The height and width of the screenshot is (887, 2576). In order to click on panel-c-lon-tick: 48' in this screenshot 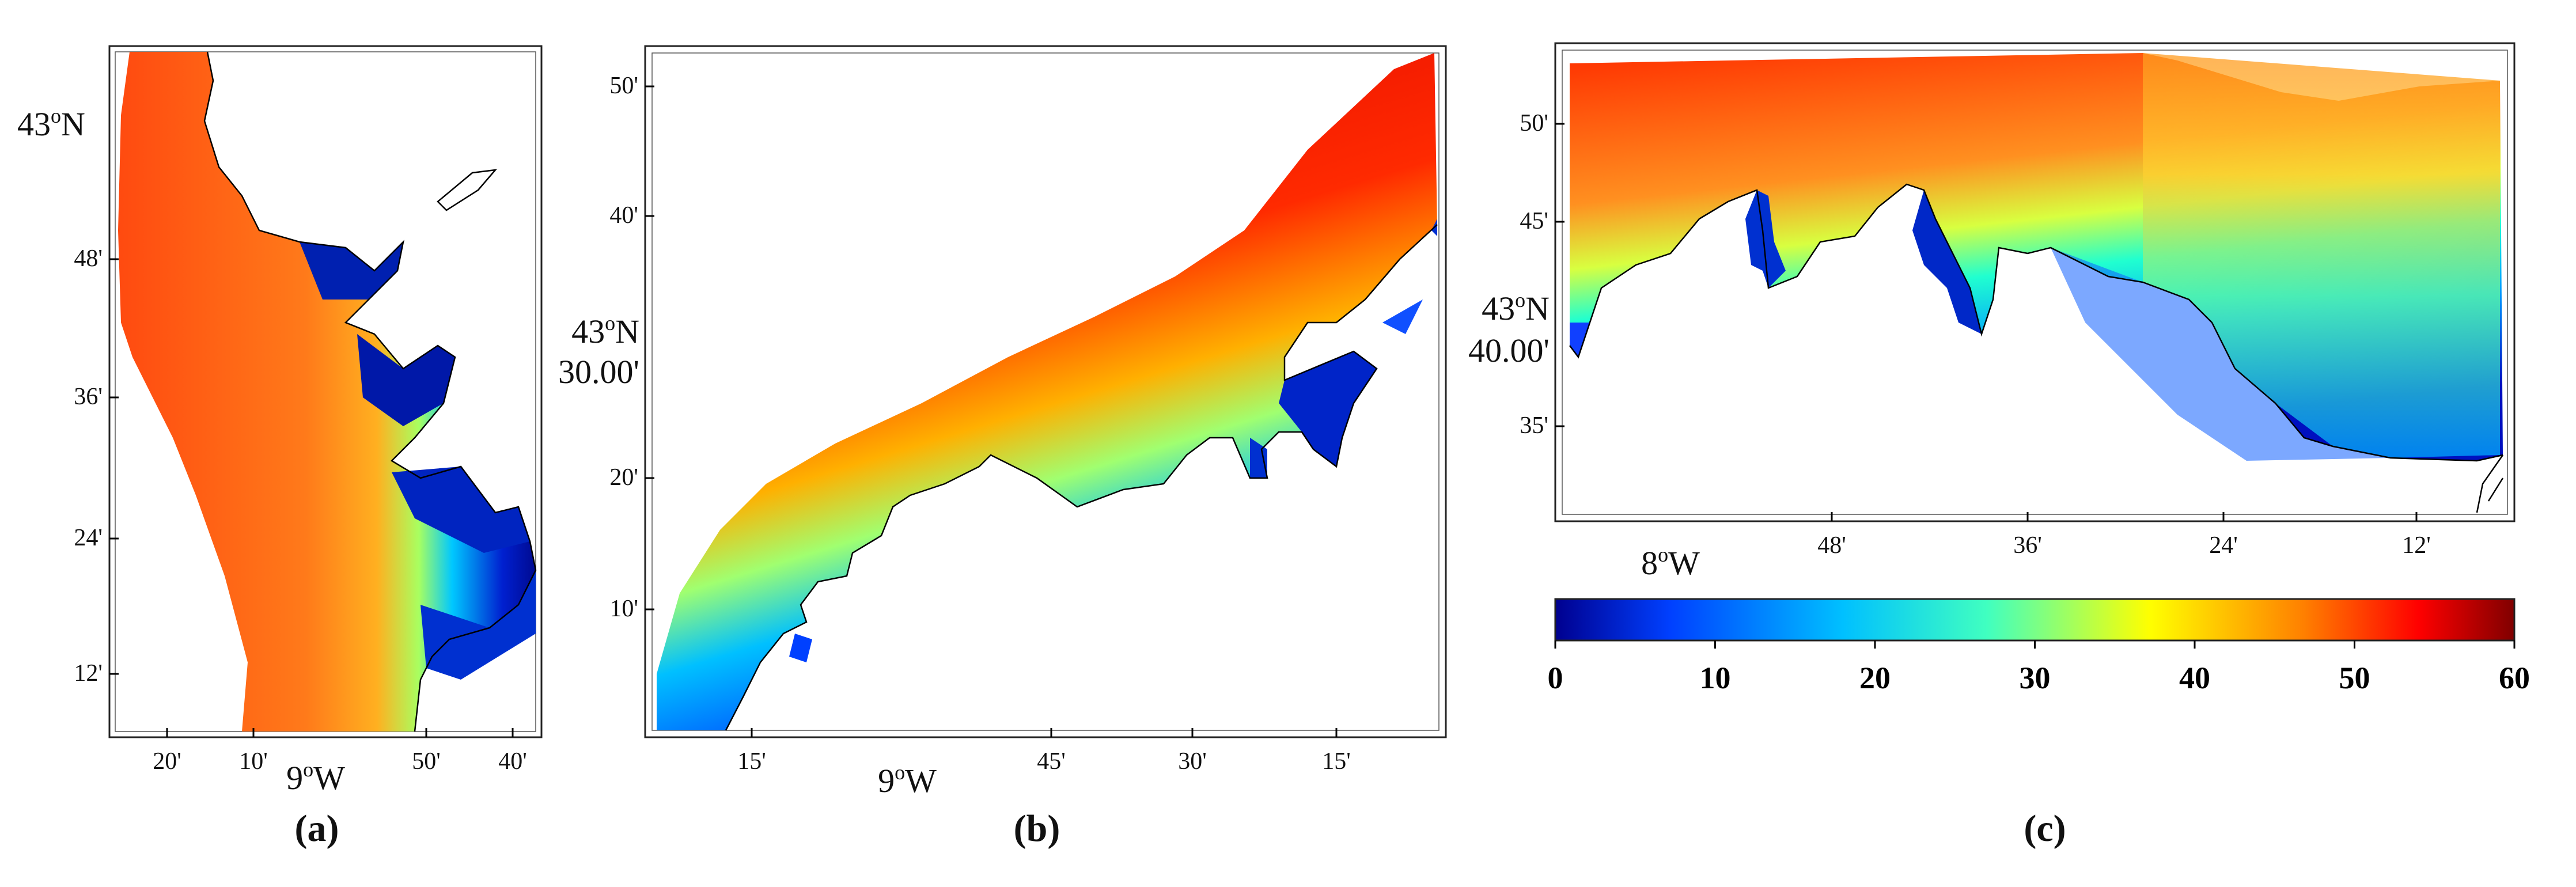, I will do `click(1831, 546)`.